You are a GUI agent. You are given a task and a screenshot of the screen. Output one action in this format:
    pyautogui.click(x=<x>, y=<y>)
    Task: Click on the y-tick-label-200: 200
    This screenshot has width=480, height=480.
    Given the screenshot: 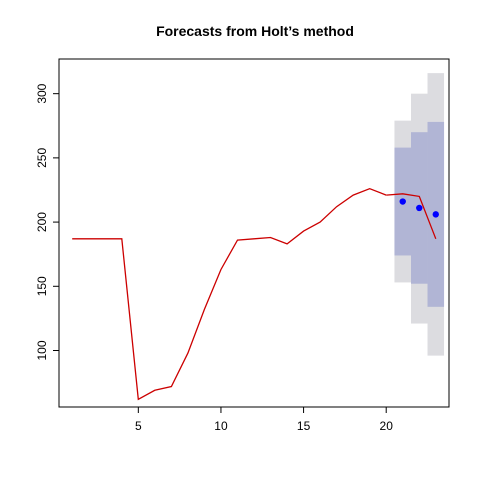 What is the action you would take?
    pyautogui.click(x=42, y=222)
    